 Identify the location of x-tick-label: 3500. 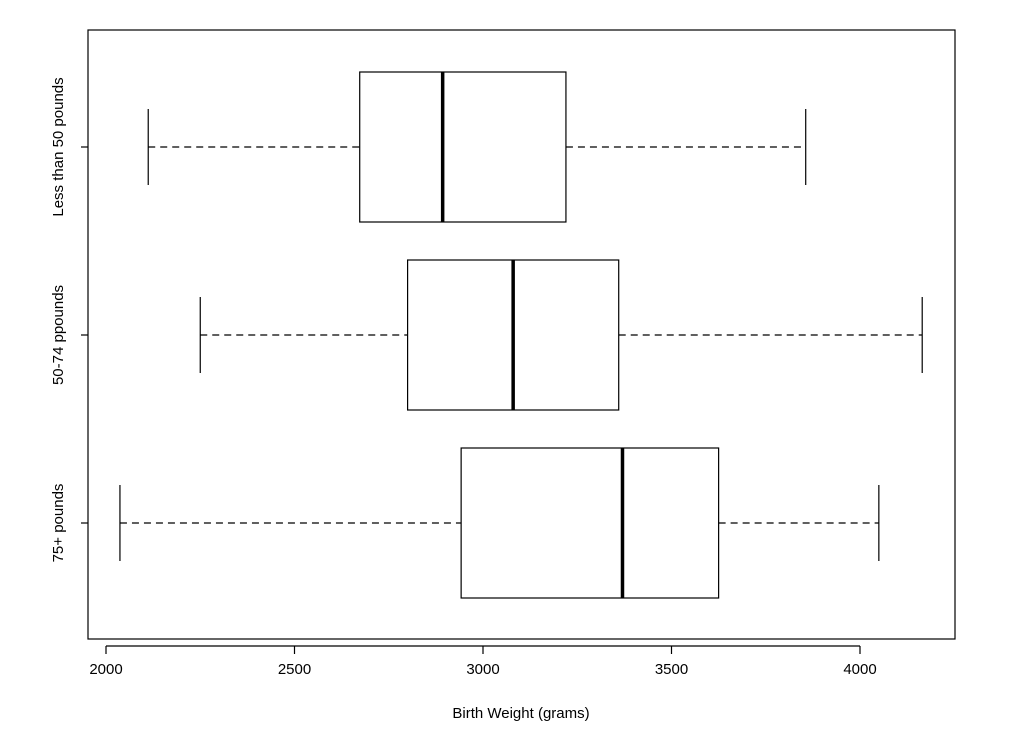
(671, 669).